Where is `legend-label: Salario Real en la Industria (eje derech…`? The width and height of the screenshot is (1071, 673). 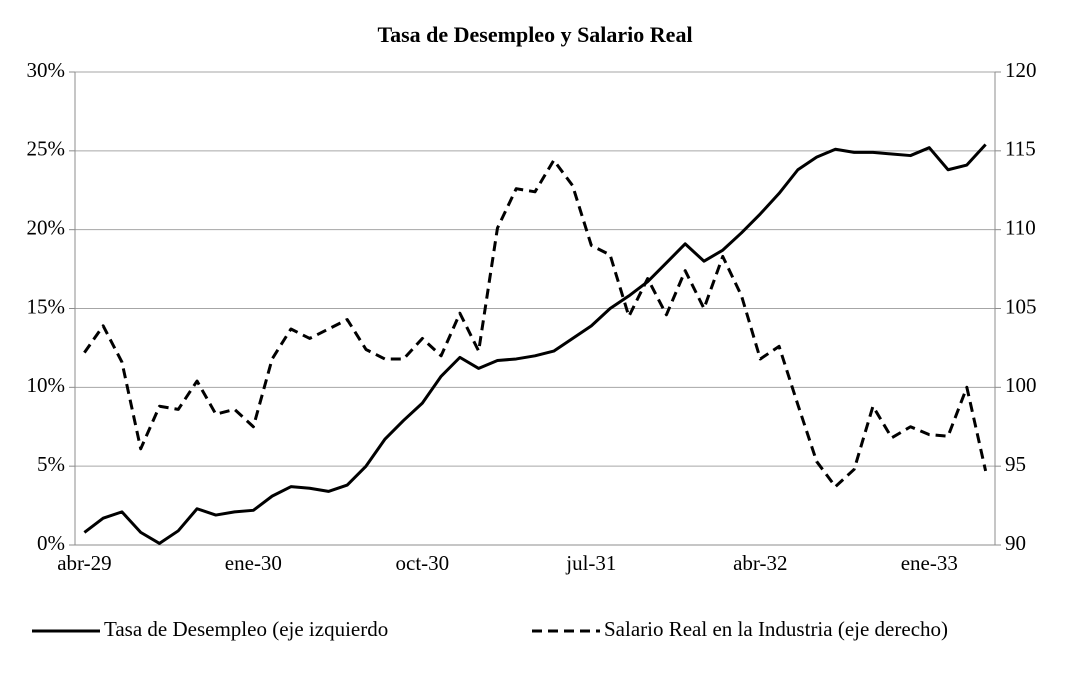 legend-label: Salario Real en la Industria (eje derech… is located at coordinates (776, 629).